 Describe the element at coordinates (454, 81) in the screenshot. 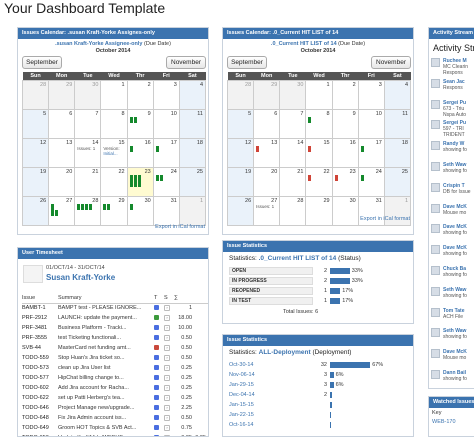

I see `activity-user-link: Sean Jac` at that location.